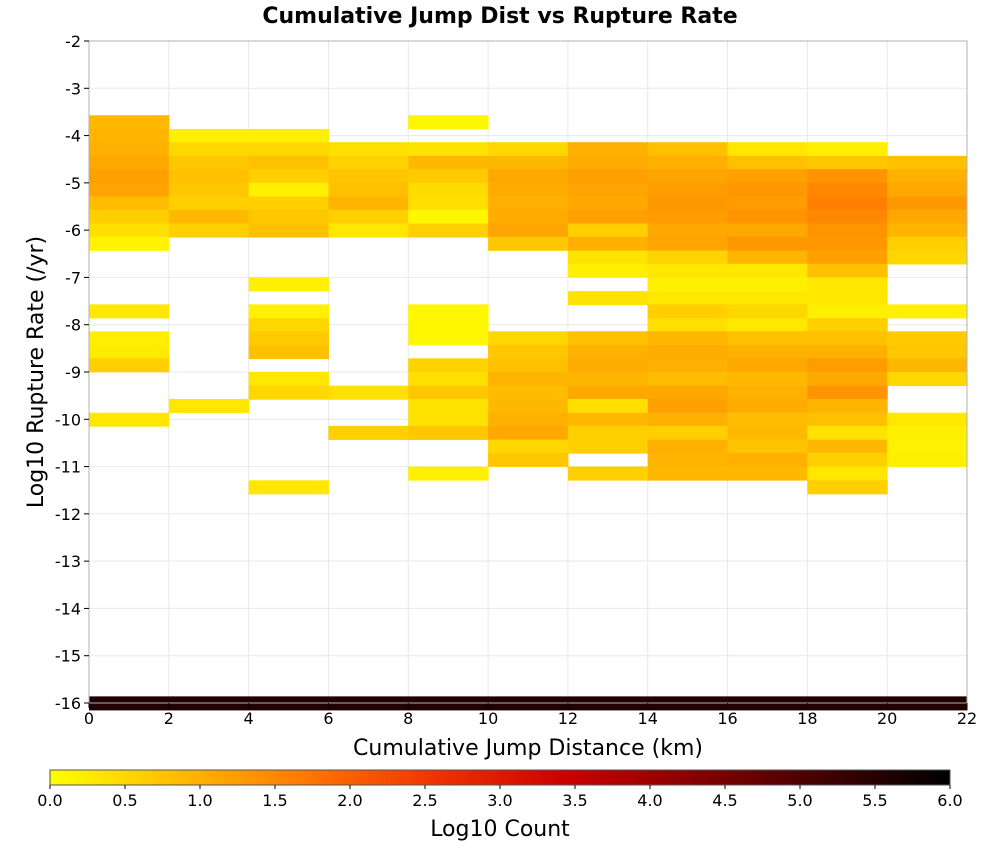 The width and height of the screenshot is (1000, 850). What do you see at coordinates (649, 800) in the screenshot?
I see `colorbar-tick-label: 4.0` at bounding box center [649, 800].